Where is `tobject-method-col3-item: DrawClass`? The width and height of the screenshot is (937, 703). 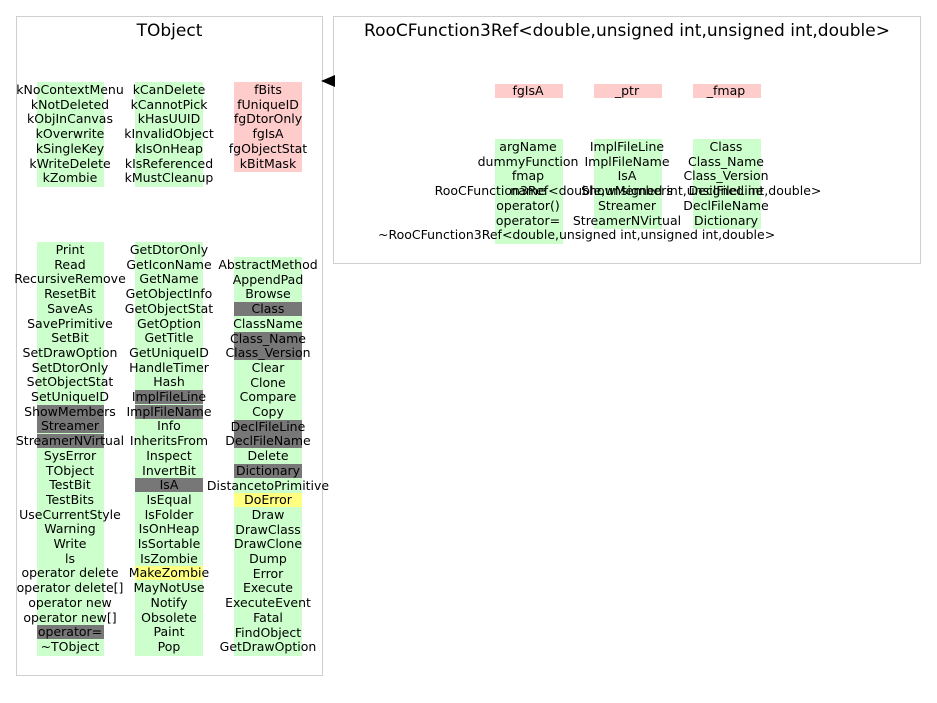
tobject-method-col3-item: DrawClass is located at coordinates (268, 529).